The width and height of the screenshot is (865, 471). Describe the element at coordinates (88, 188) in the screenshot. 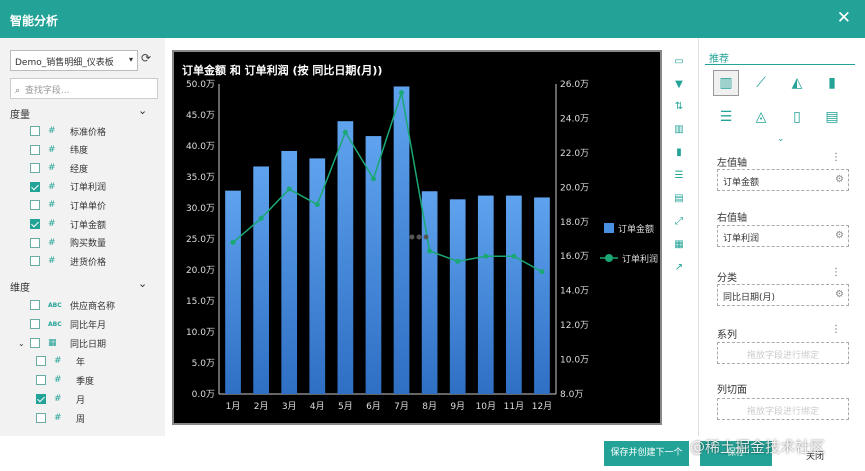

I see `measure-field-label: 订单利润` at that location.